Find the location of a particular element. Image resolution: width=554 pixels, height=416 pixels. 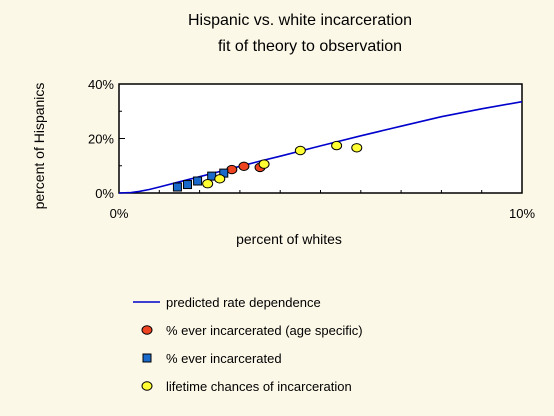

legend-item: predicted rate dependence is located at coordinates (227, 302).